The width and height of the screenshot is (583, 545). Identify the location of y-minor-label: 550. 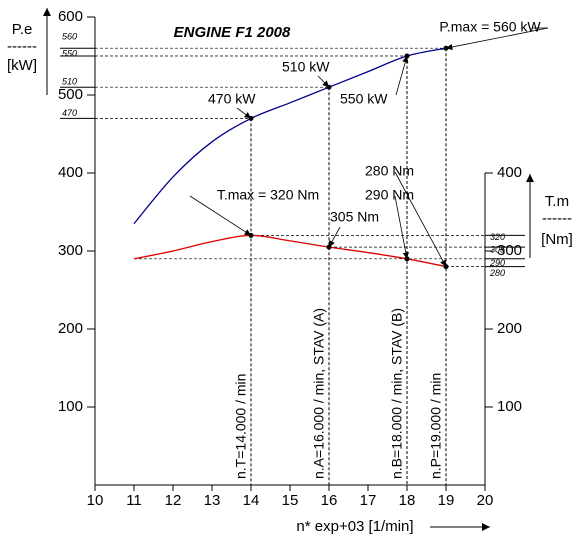
(69, 53).